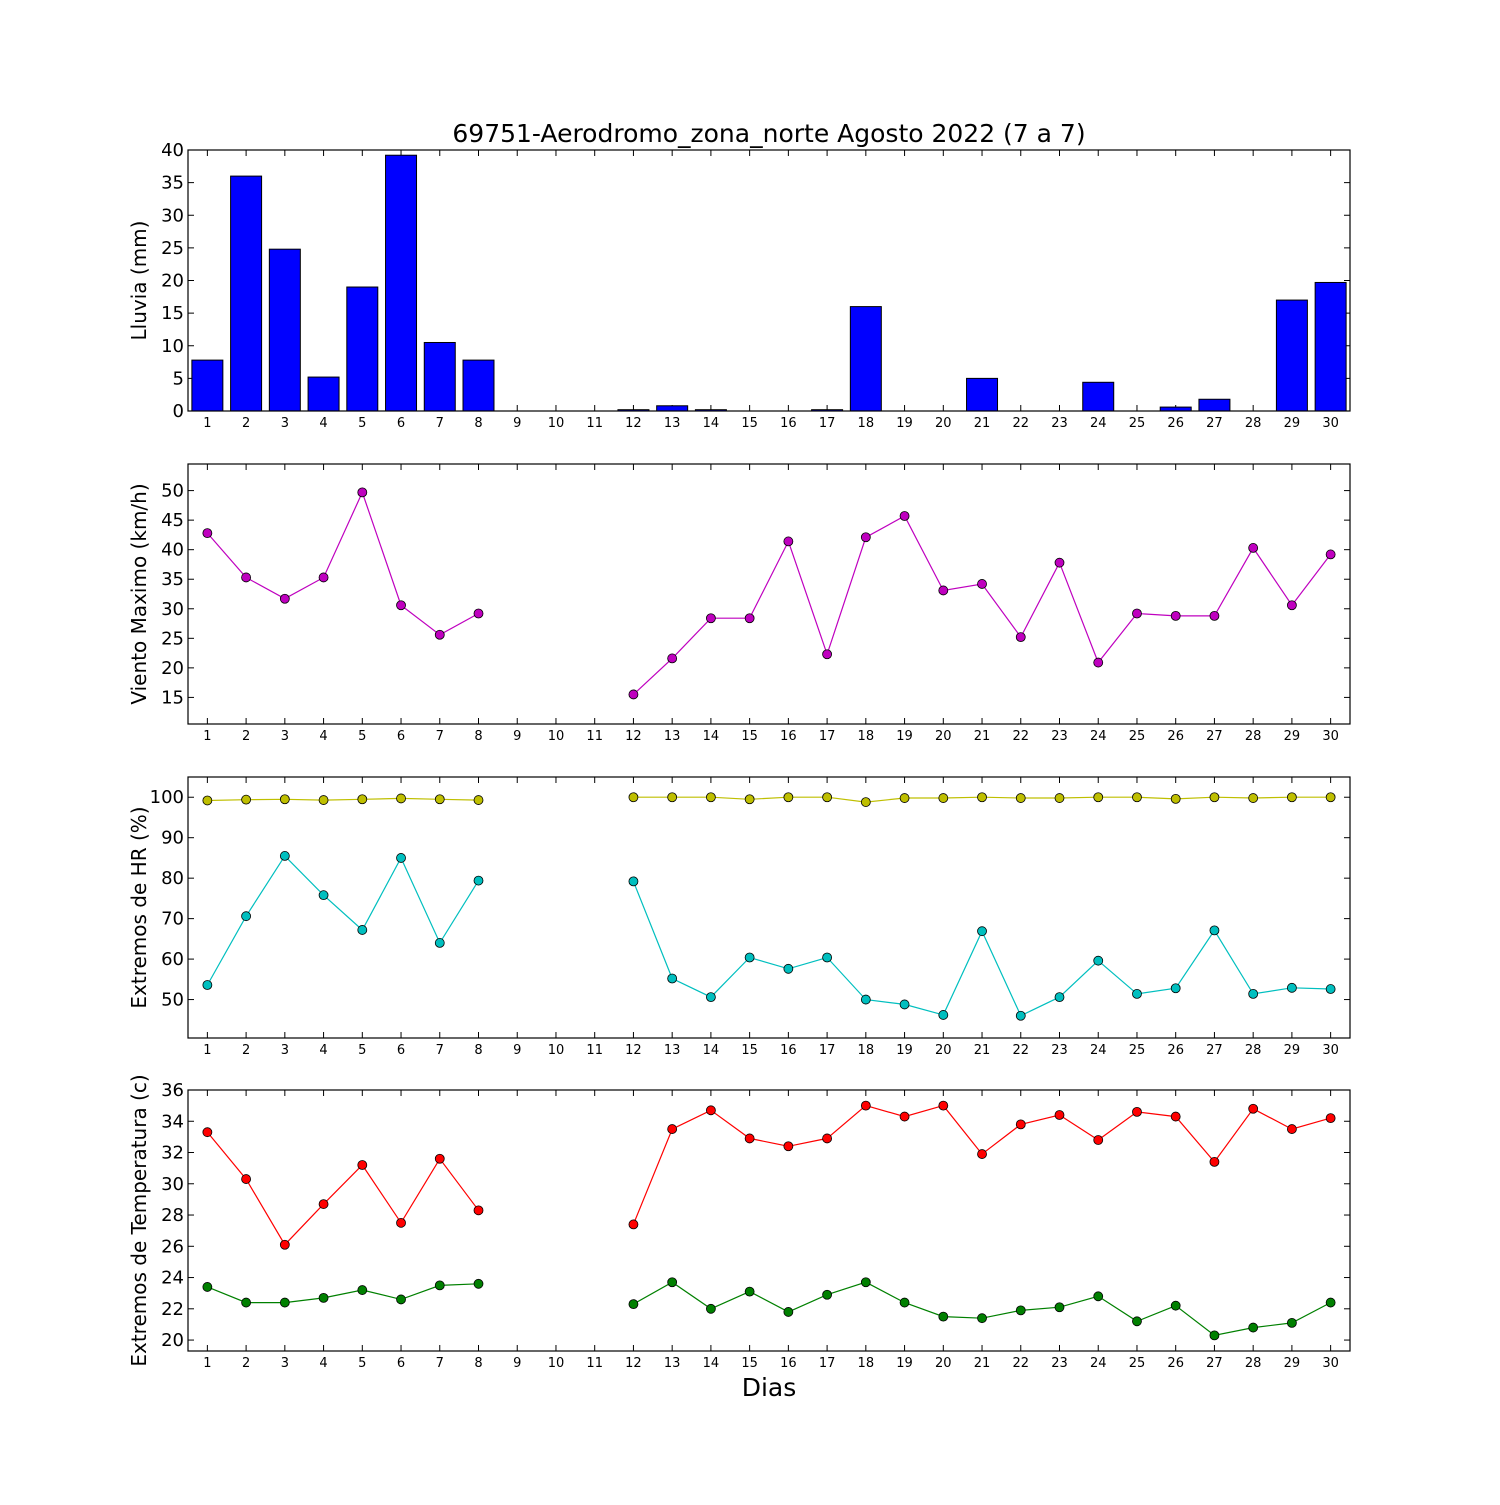 Image resolution: width=1500 pixels, height=1505 pixels. What do you see at coordinates (1292, 1050) in the screenshot?
I see `x-tick-label: 29` at bounding box center [1292, 1050].